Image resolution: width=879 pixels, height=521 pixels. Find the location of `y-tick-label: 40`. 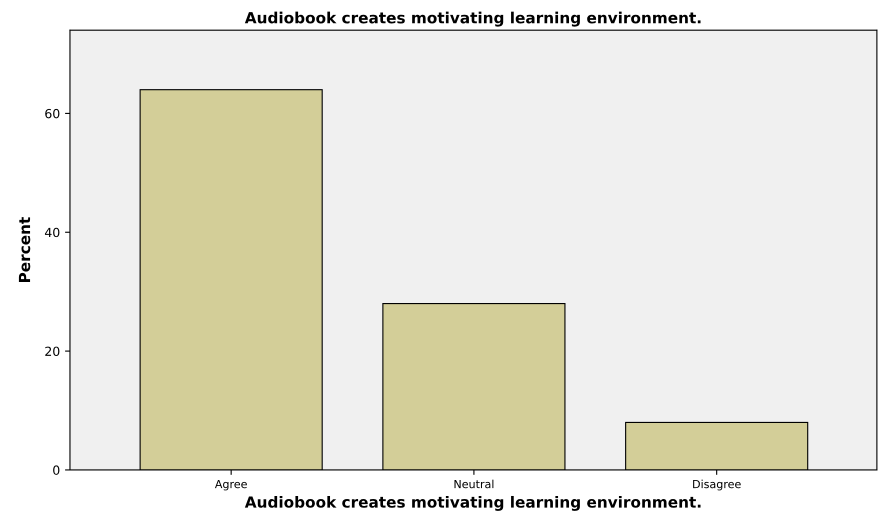

y-tick-label: 40 is located at coordinates (52, 233).